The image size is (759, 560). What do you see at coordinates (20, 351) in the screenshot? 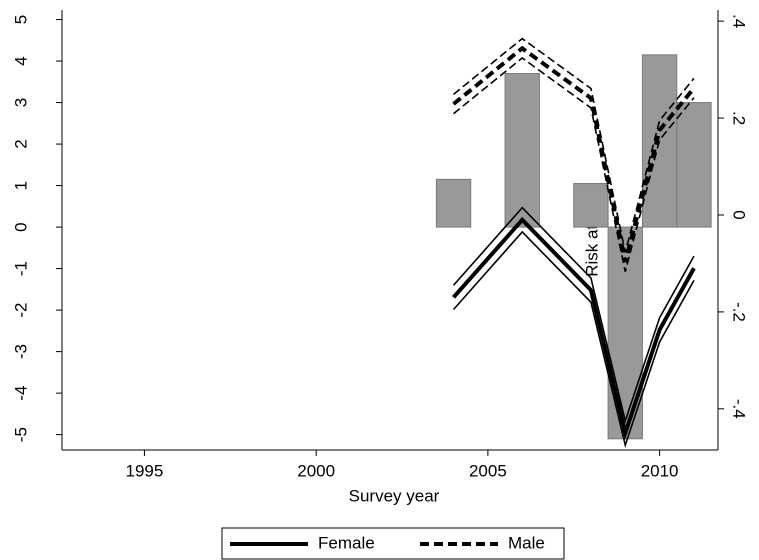
I see `y-tick-label: -3` at bounding box center [20, 351].